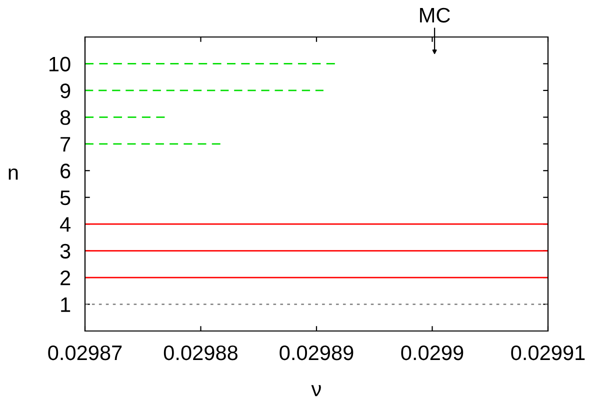  I want to click on x-axis-title: ν, so click(316, 390).